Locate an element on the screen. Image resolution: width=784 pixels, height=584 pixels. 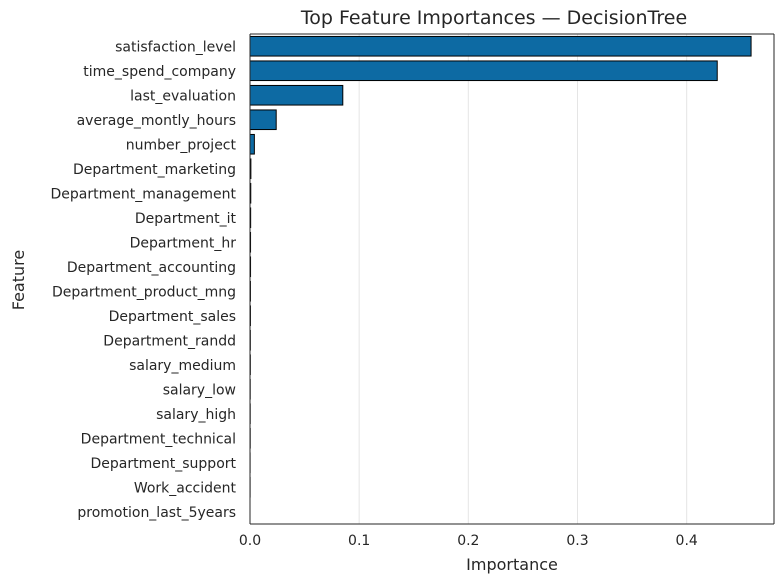
y-axis-label: Feature is located at coordinates (18, 280).